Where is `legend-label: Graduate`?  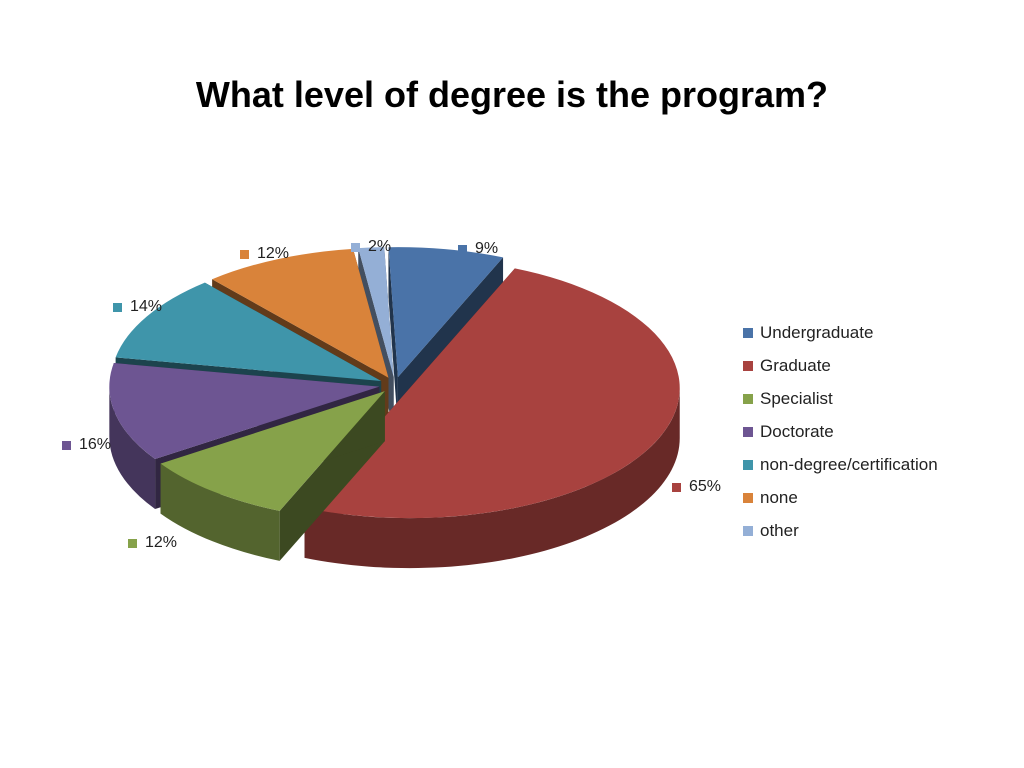 legend-label: Graduate is located at coordinates (795, 365).